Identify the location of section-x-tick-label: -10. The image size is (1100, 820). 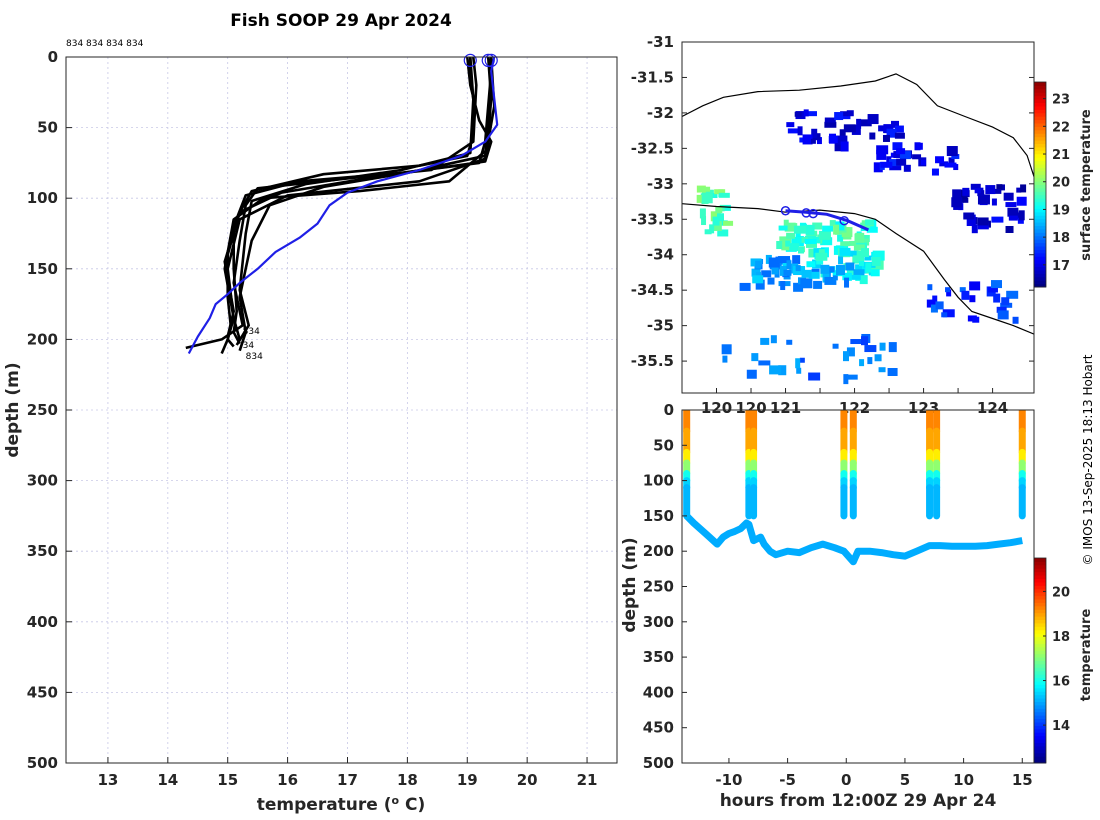
(728, 780).